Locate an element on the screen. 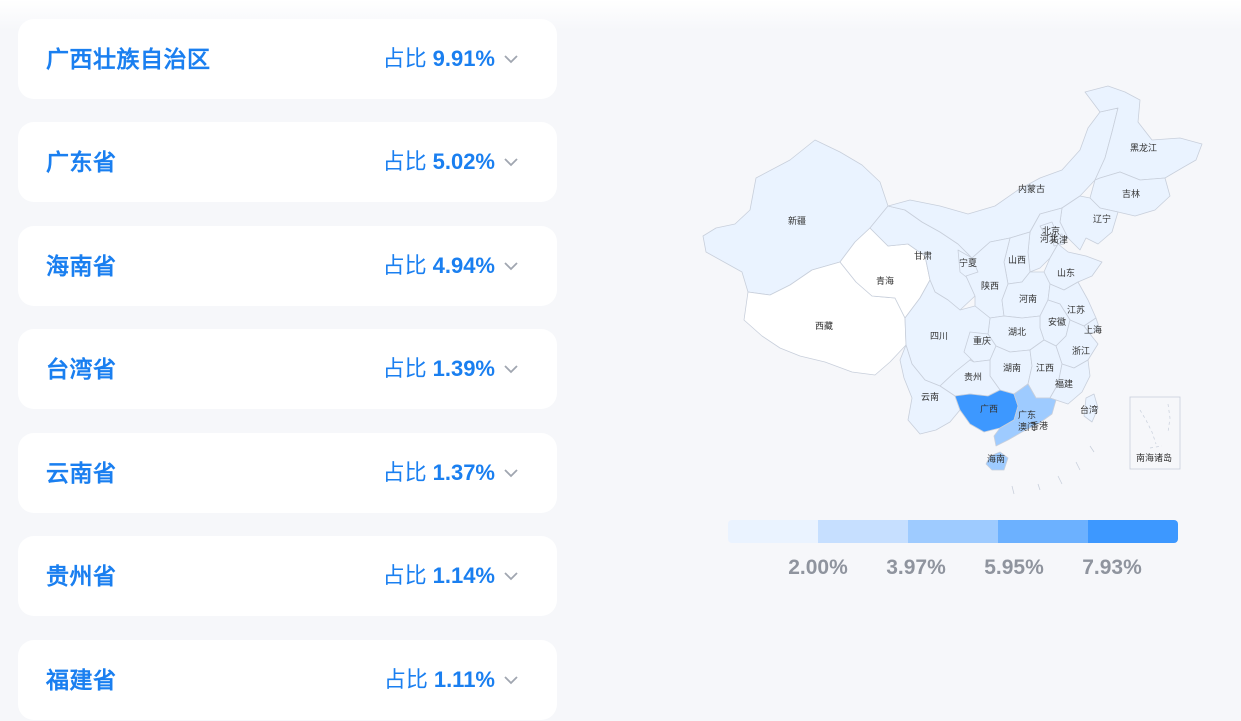 This screenshot has height=721, width=1241. map-label-heilongjiang: 黑龙江 is located at coordinates (1143, 147).